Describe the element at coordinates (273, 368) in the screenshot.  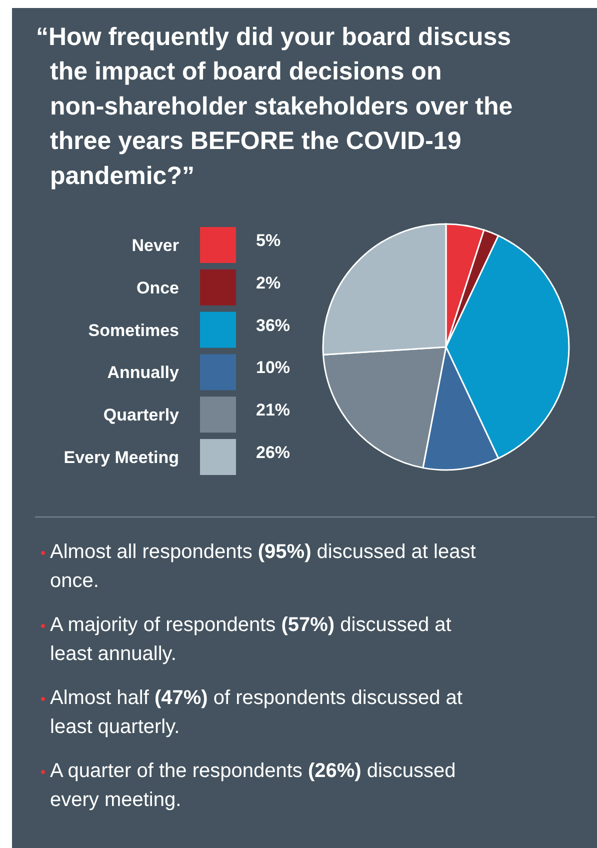
I see `data-label: 10%` at that location.